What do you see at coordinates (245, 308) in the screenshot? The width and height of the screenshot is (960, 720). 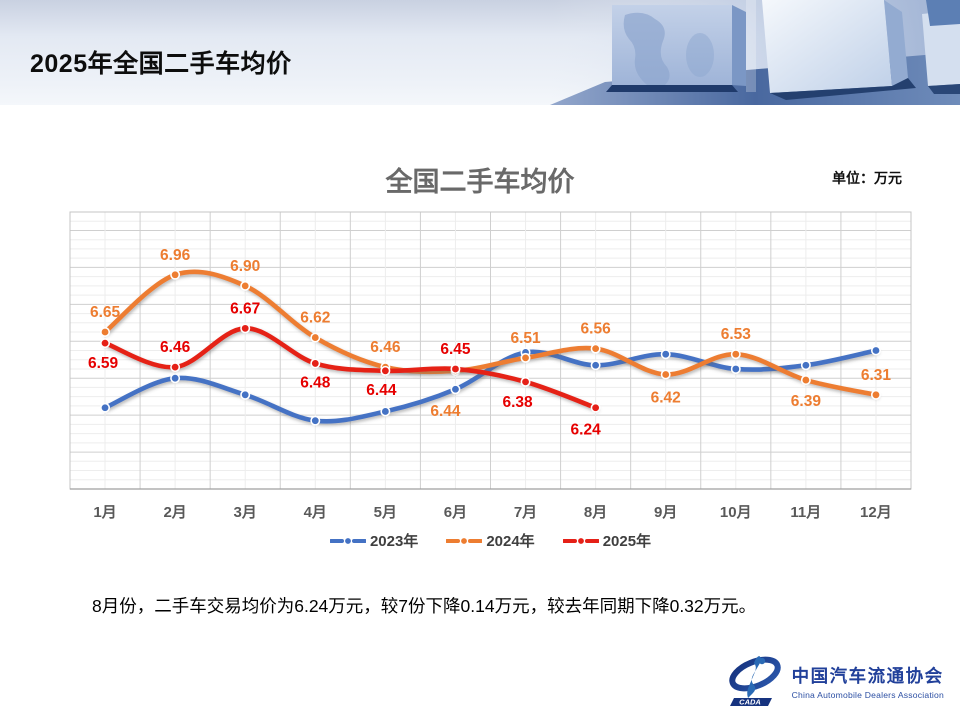 I see `data-label: 6.67` at bounding box center [245, 308].